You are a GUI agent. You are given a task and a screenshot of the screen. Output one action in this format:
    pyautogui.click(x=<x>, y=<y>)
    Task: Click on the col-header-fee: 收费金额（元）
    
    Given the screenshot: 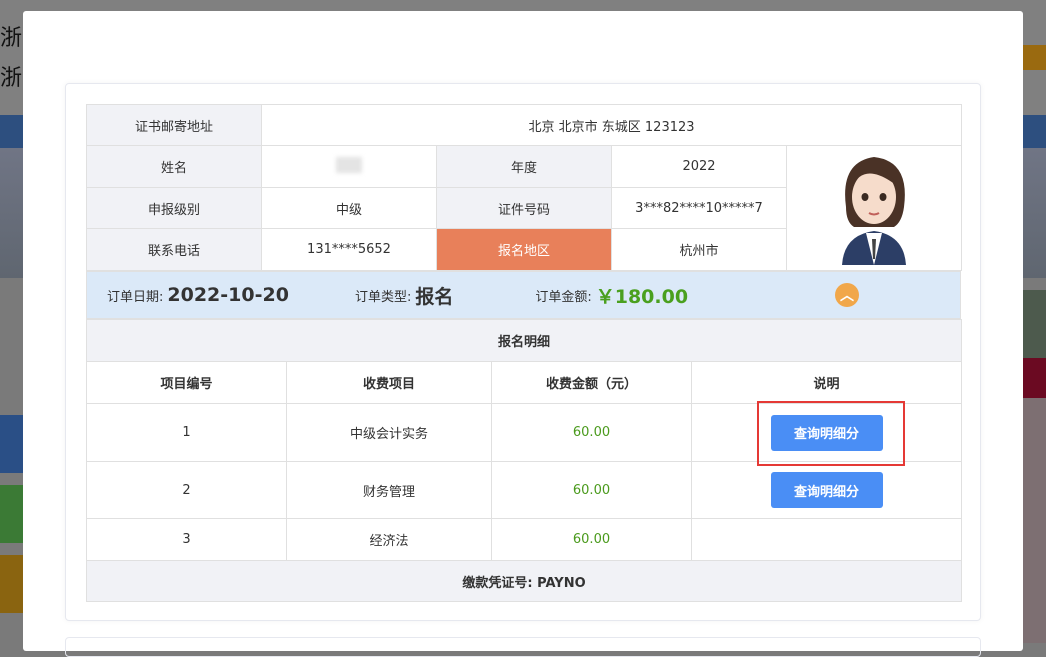 What is the action you would take?
    pyautogui.click(x=591, y=382)
    